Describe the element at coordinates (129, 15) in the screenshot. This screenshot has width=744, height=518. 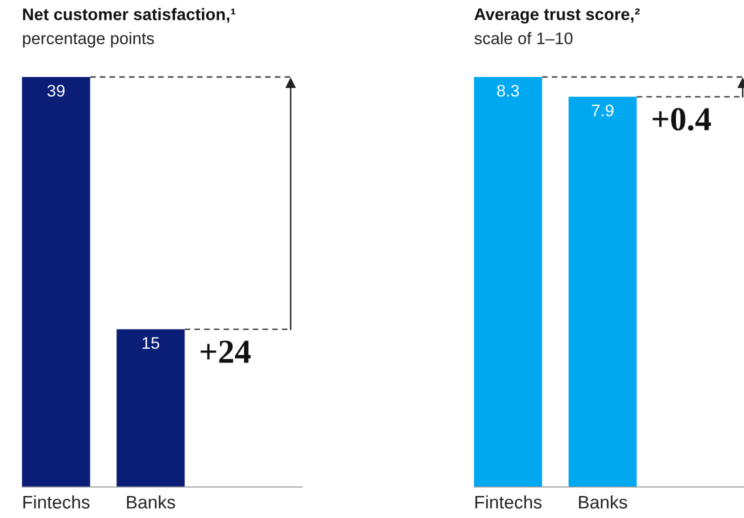
I see `chart-title: Net customer satisfaction,¹` at that location.